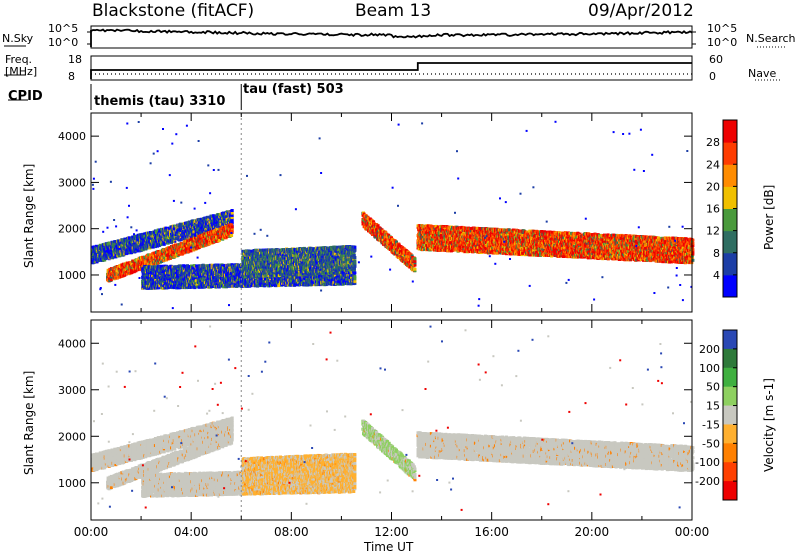  What do you see at coordinates (392, 82) in the screenshot?
I see `freq-panel` at bounding box center [392, 82].